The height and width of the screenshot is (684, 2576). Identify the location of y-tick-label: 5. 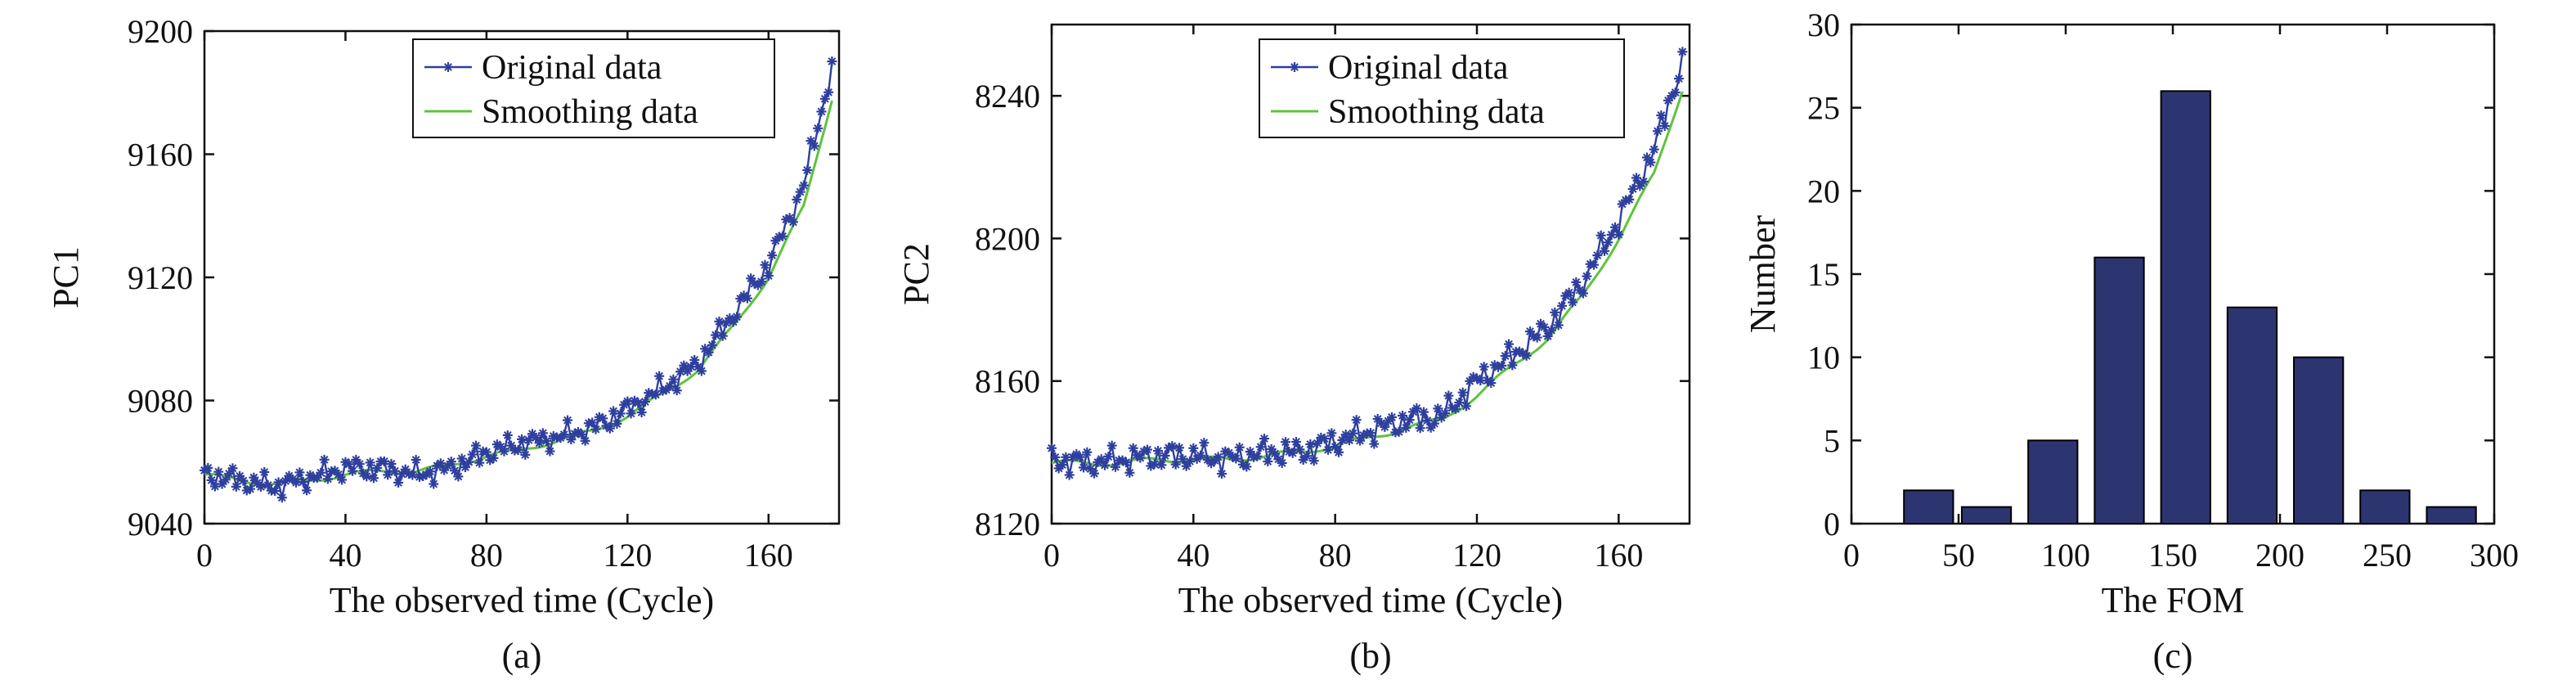
(1832, 441).